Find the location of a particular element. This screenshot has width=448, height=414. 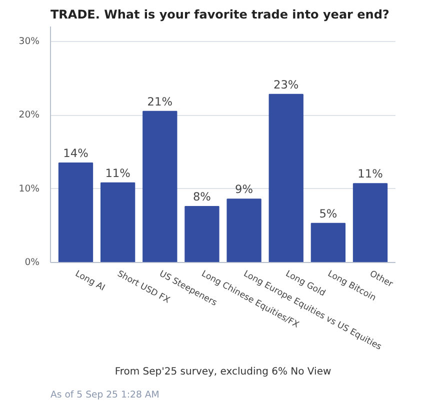

y-tick-label: 0% is located at coordinates (32, 262).